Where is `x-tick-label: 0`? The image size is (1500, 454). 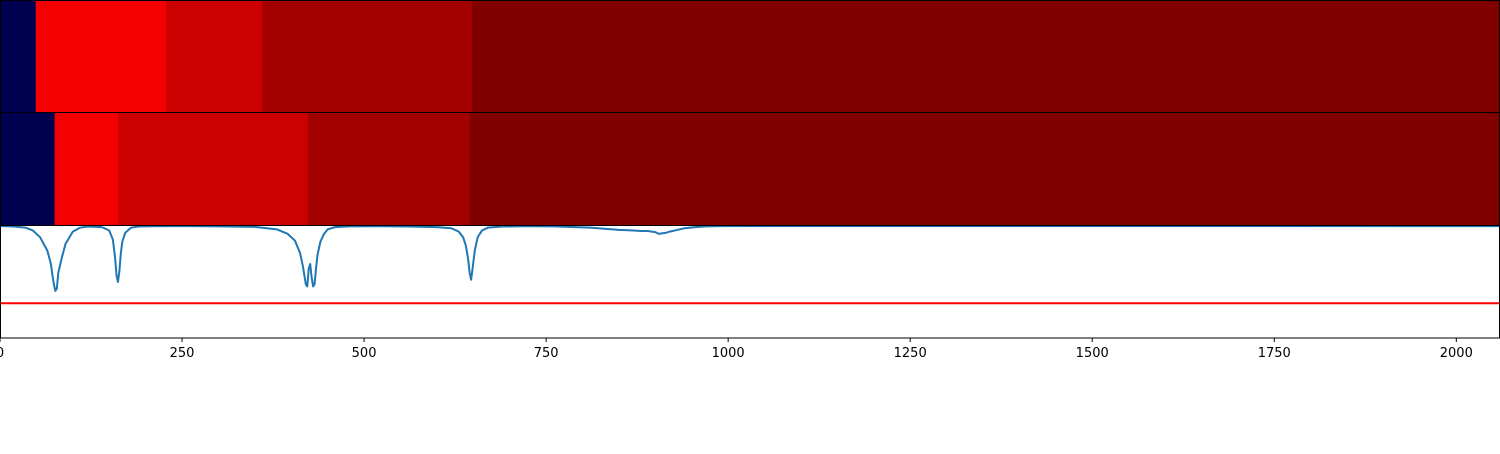 x-tick-label: 0 is located at coordinates (2, 353).